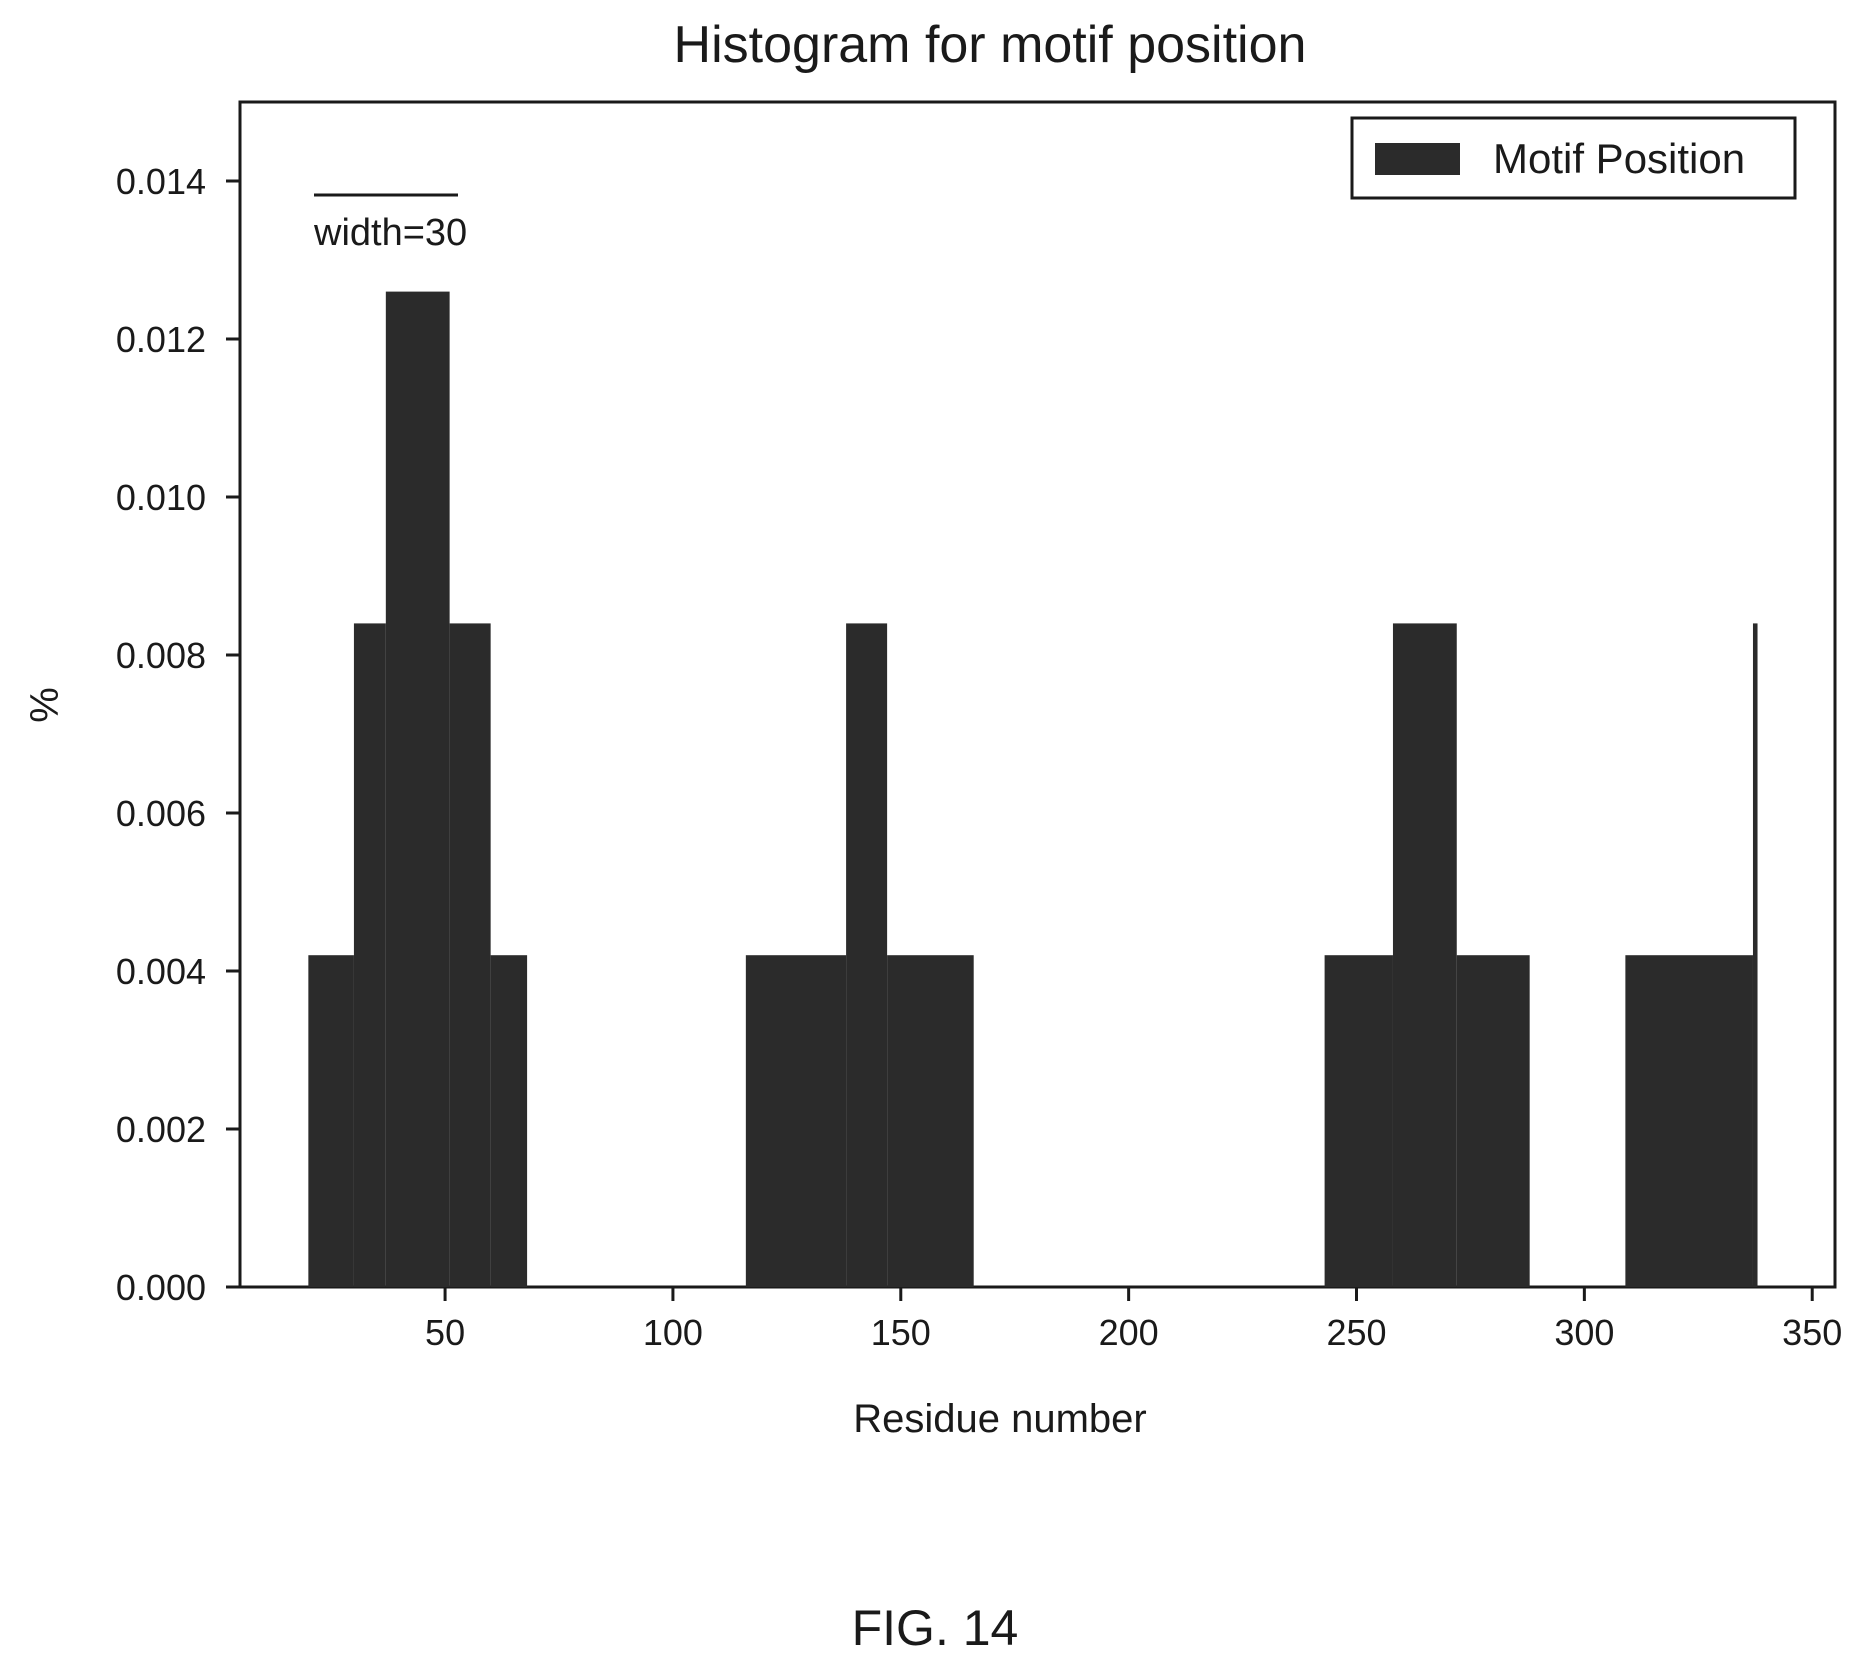 The image size is (1855, 1671). What do you see at coordinates (1584, 1332) in the screenshot?
I see `x-tick-label: 300` at bounding box center [1584, 1332].